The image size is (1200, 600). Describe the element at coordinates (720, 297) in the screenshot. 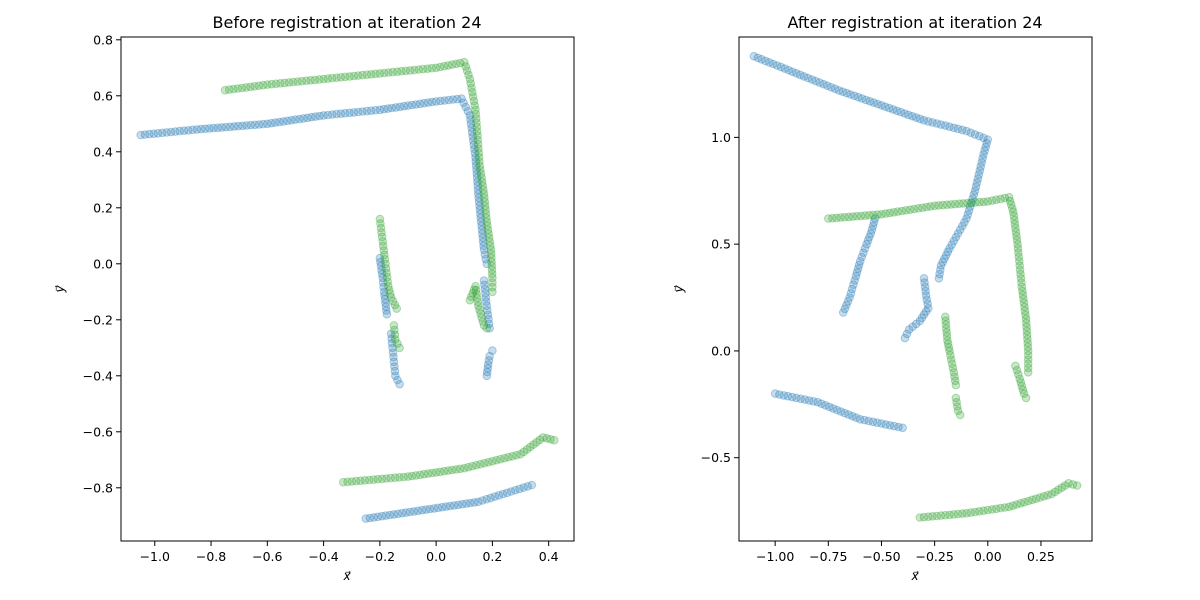

I see `y-axis-ticks: −0.5 0.0 0.5 1.0` at that location.